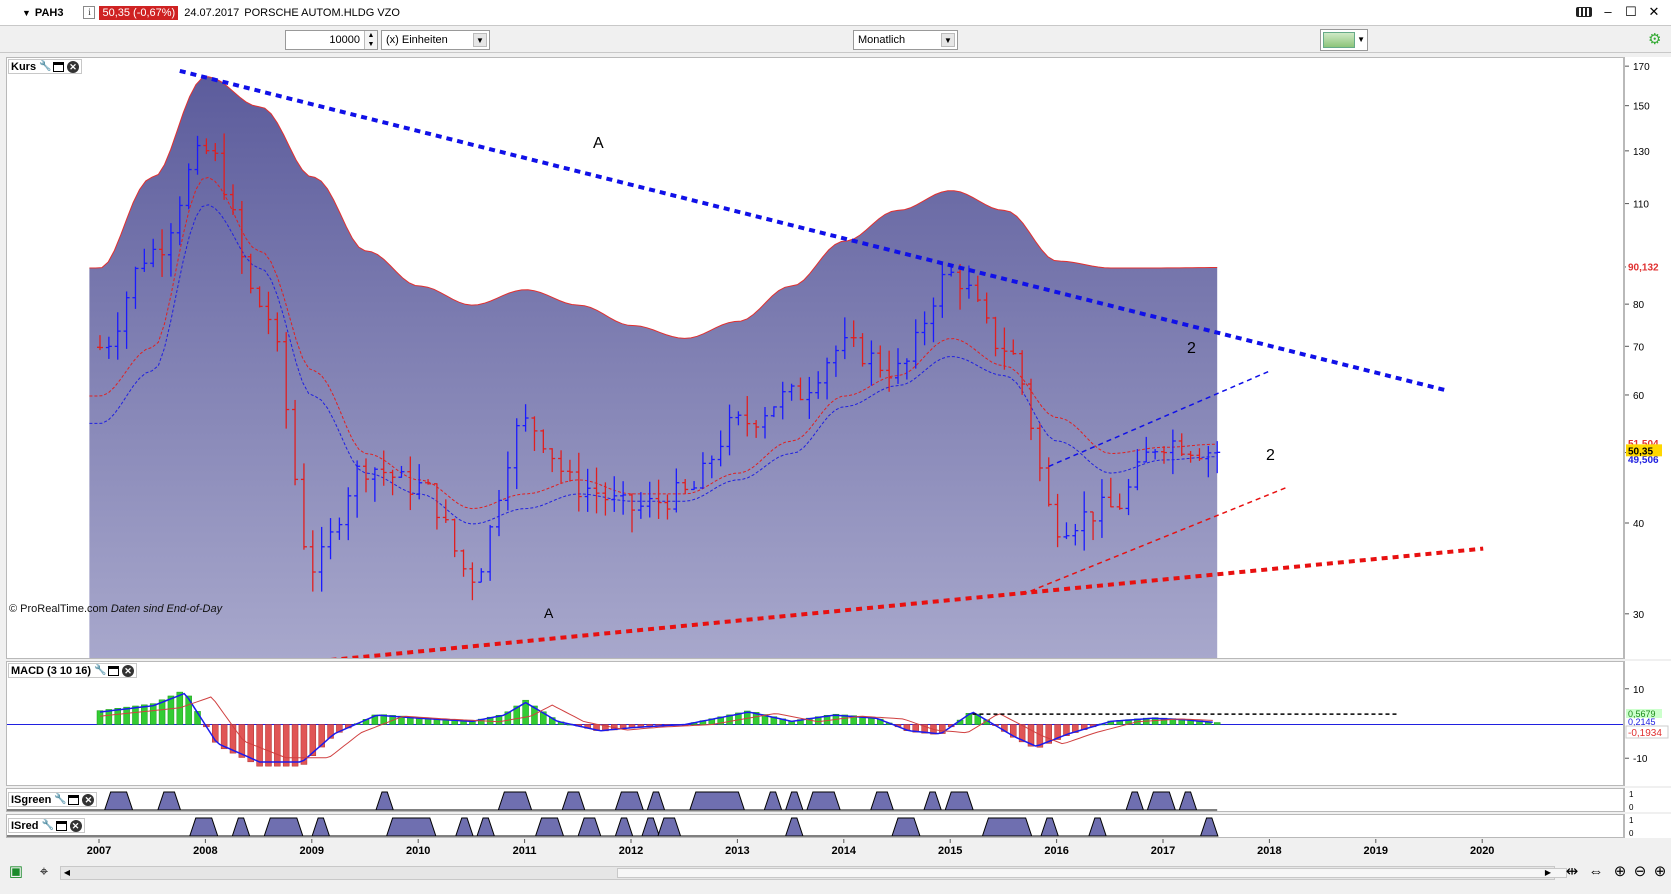  What do you see at coordinates (16, 871) in the screenshot?
I see `chart-type-icon: ▣` at bounding box center [16, 871].